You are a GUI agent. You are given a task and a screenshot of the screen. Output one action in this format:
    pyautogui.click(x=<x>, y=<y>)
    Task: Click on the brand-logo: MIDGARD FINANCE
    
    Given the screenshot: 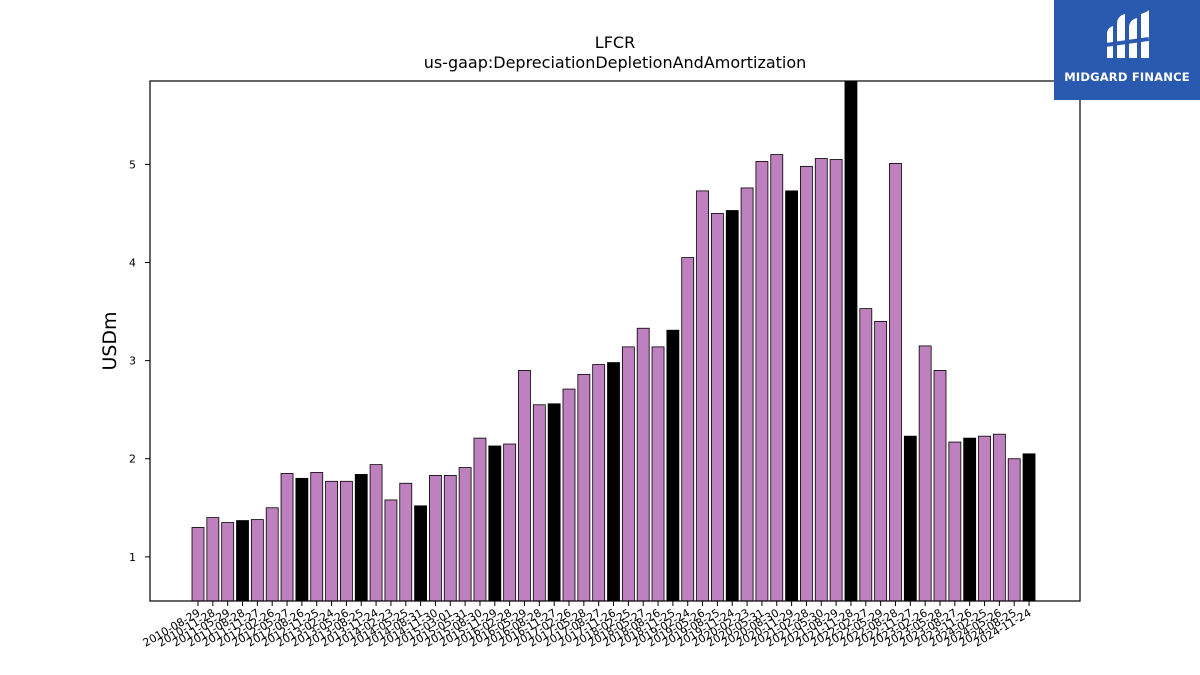 What is the action you would take?
    pyautogui.click(x=1127, y=50)
    